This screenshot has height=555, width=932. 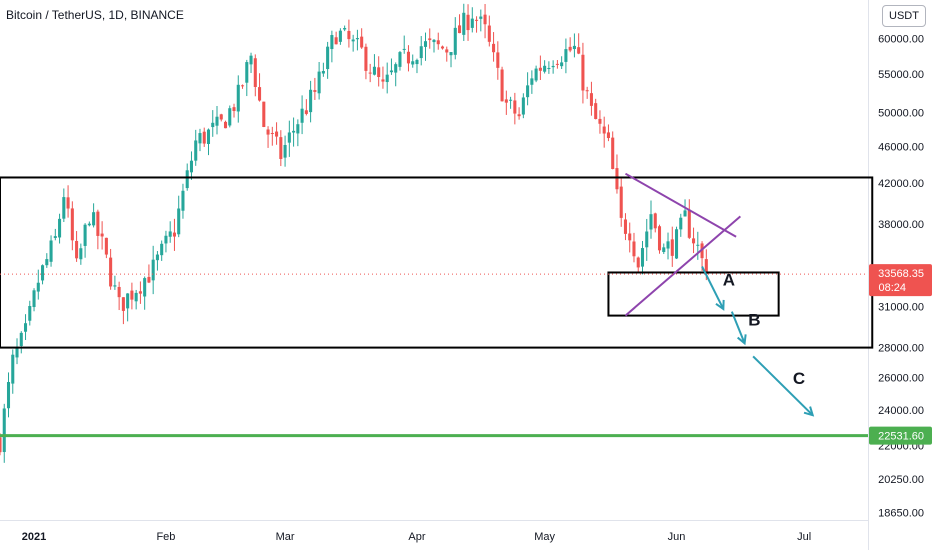 What do you see at coordinates (904, 16) in the screenshot?
I see `currency-button: USDT` at bounding box center [904, 16].